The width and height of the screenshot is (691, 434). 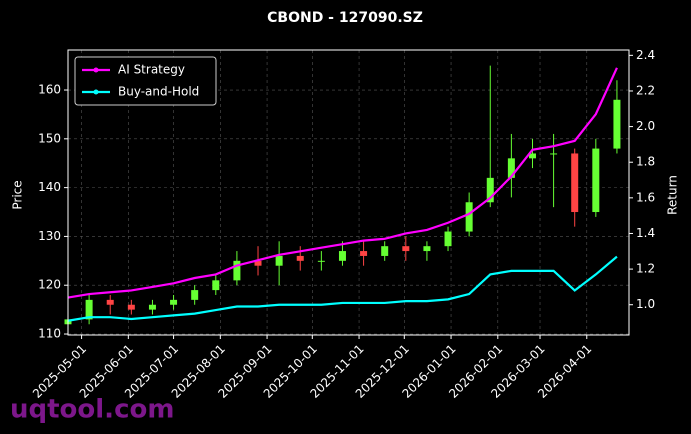 What do you see at coordinates (49, 90) in the screenshot?
I see `y-tick-label: 160` at bounding box center [49, 90].